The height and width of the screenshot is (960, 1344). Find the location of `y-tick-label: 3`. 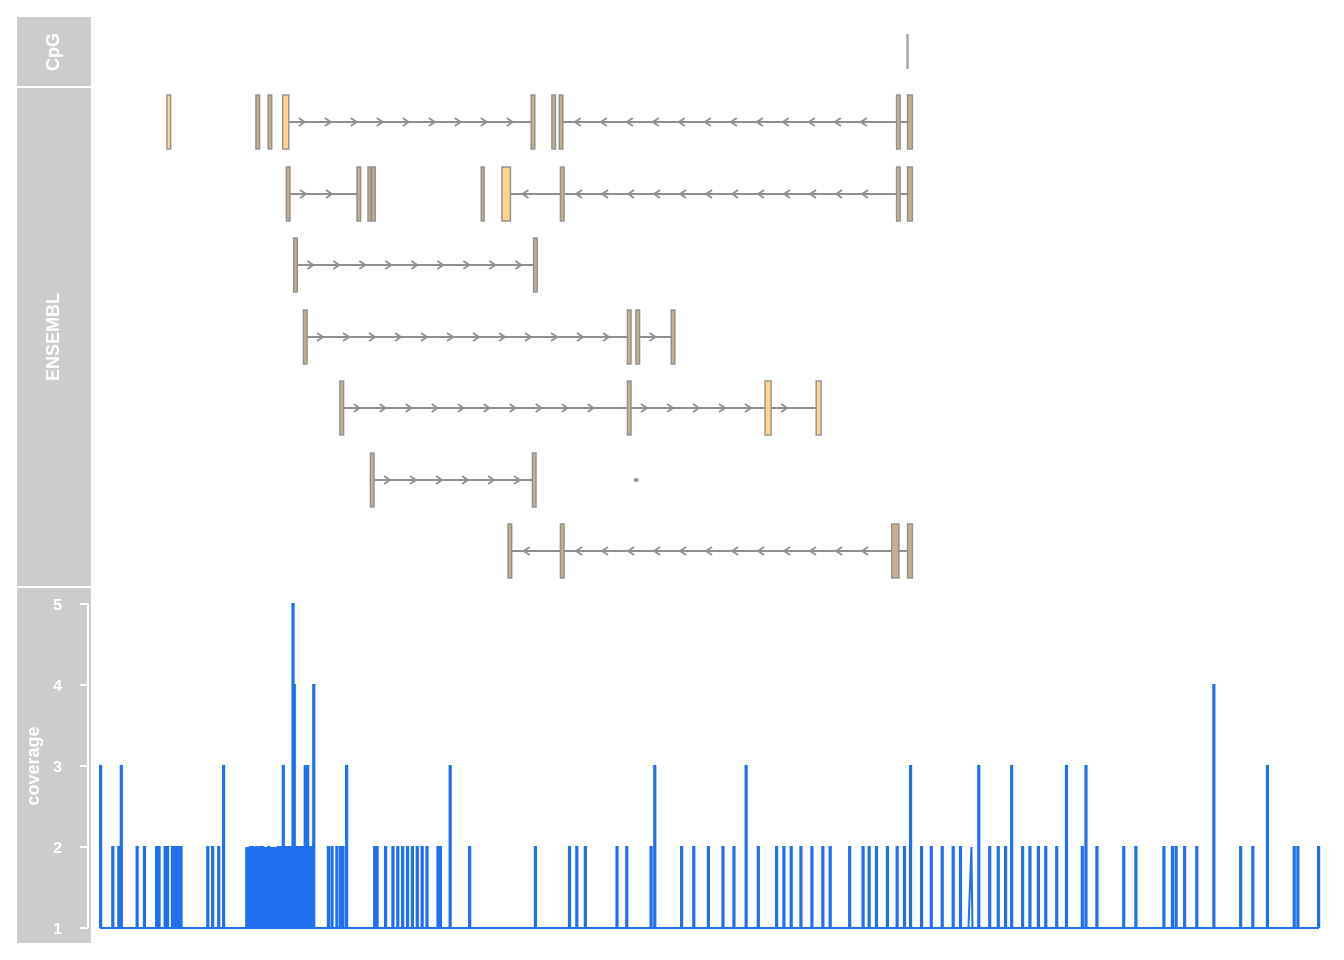

y-tick-label: 3 is located at coordinates (57, 767).